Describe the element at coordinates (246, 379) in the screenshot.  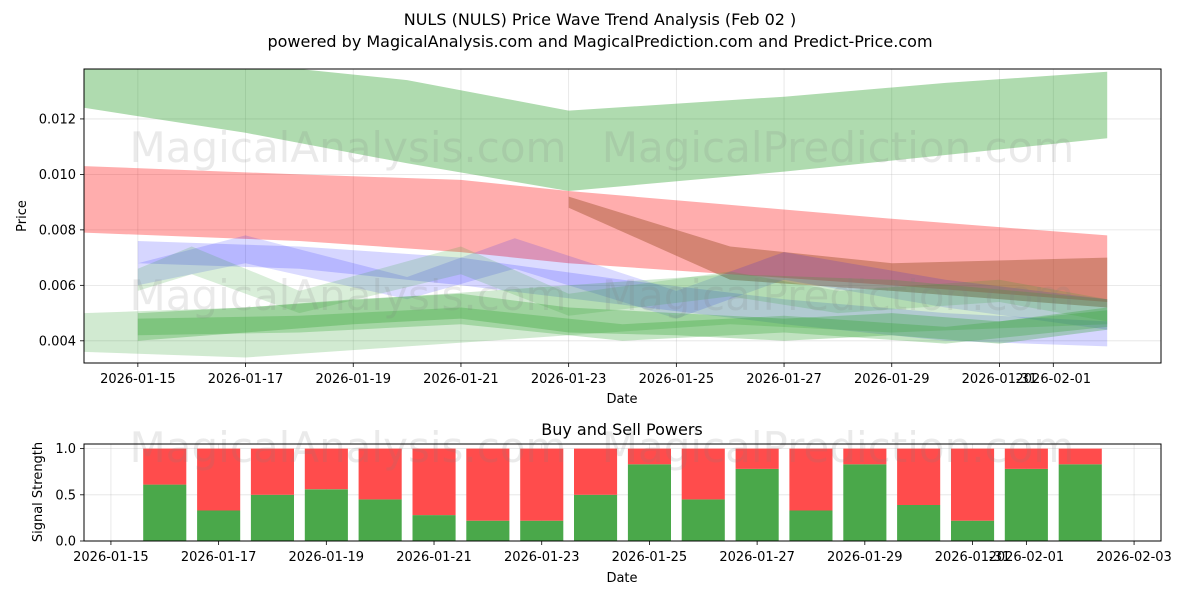
I see `price-x-tick-label: 2026-01-17` at that location.